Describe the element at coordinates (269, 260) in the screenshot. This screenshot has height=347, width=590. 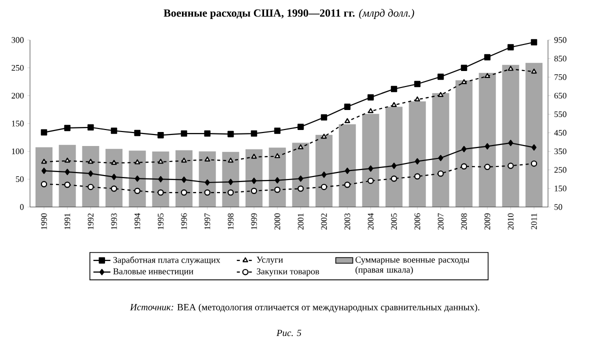
I see `legend-label: Услуги` at that location.